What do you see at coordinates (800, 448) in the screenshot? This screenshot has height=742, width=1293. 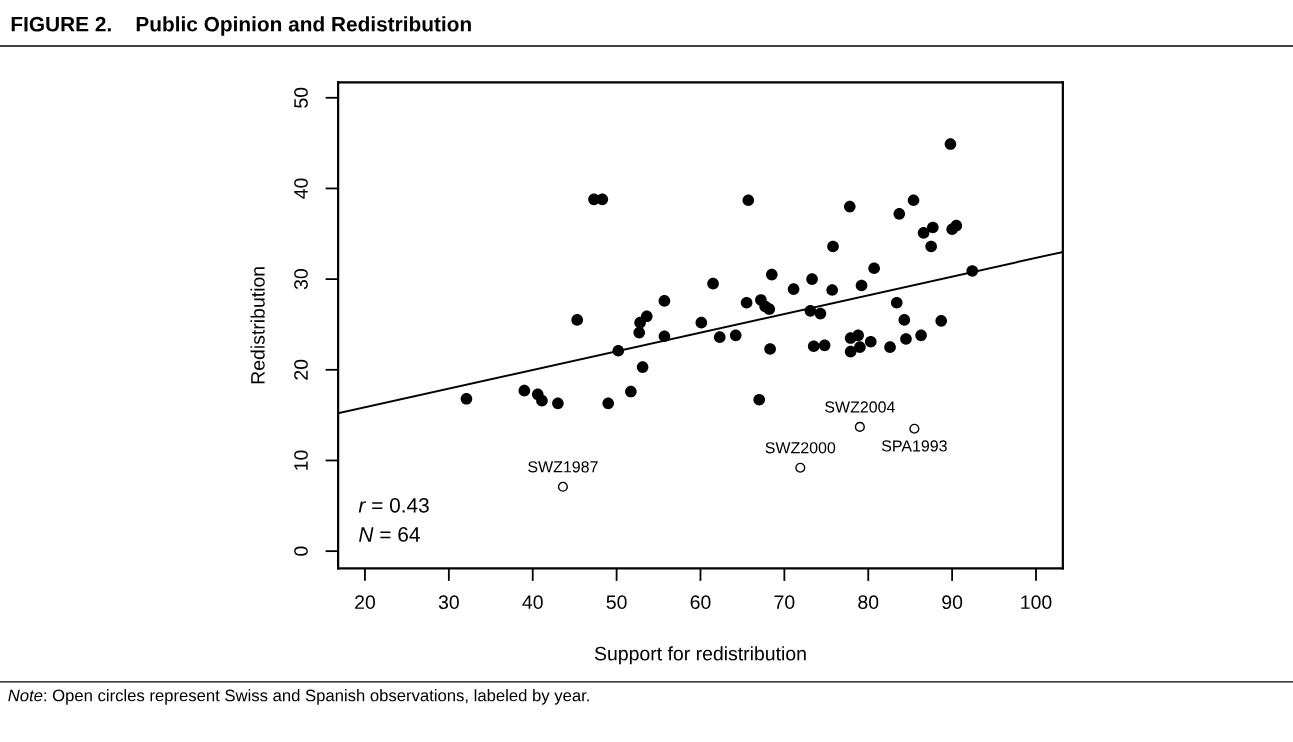 I see `annotation: SWZ2000` at bounding box center [800, 448].